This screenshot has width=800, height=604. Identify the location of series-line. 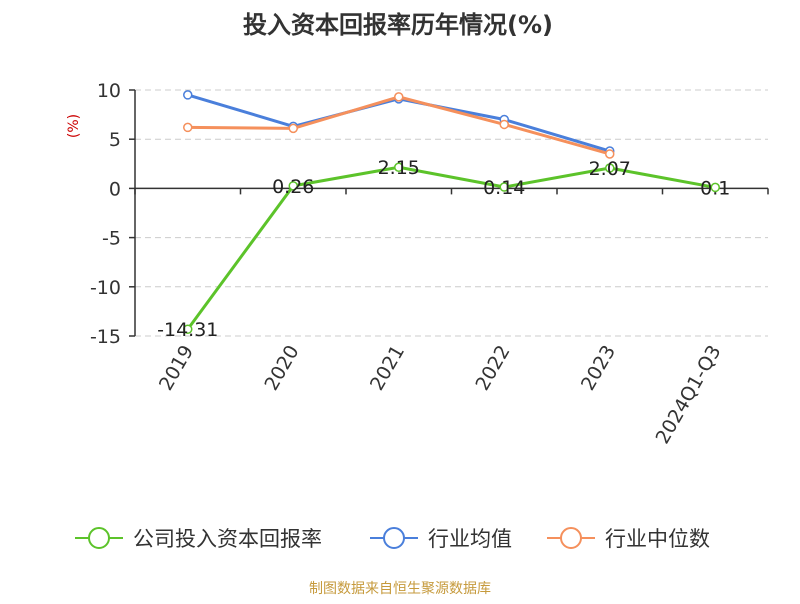
(399, 125).